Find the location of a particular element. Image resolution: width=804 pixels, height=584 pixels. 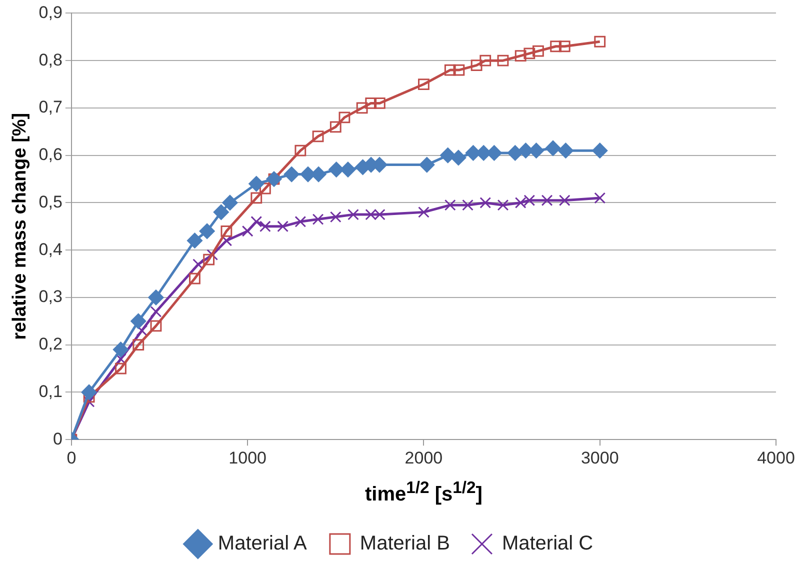

x-tick-label: 4000 is located at coordinates (776, 458).